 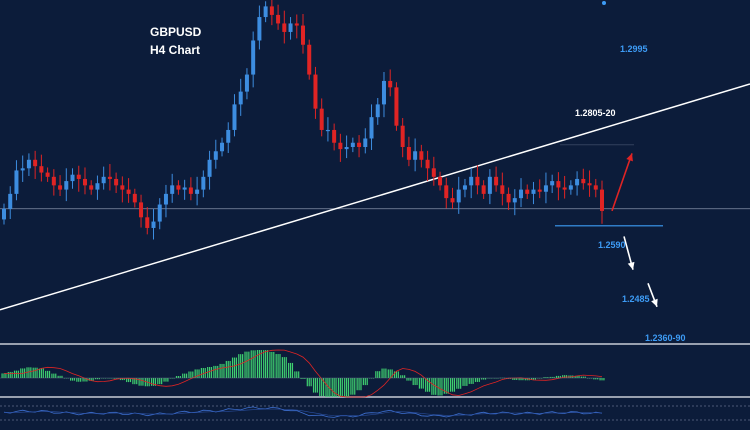 I want to click on level-label: 1.2485, so click(x=636, y=299).